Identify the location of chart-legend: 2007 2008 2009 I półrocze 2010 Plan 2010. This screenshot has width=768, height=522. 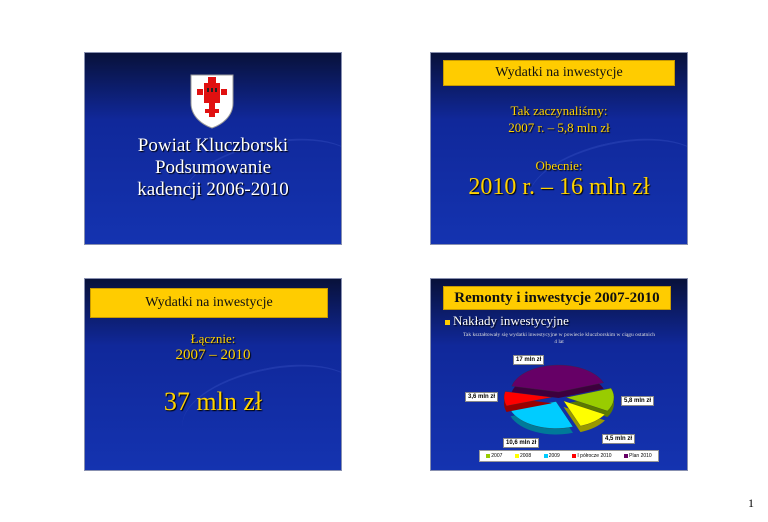
(569, 456).